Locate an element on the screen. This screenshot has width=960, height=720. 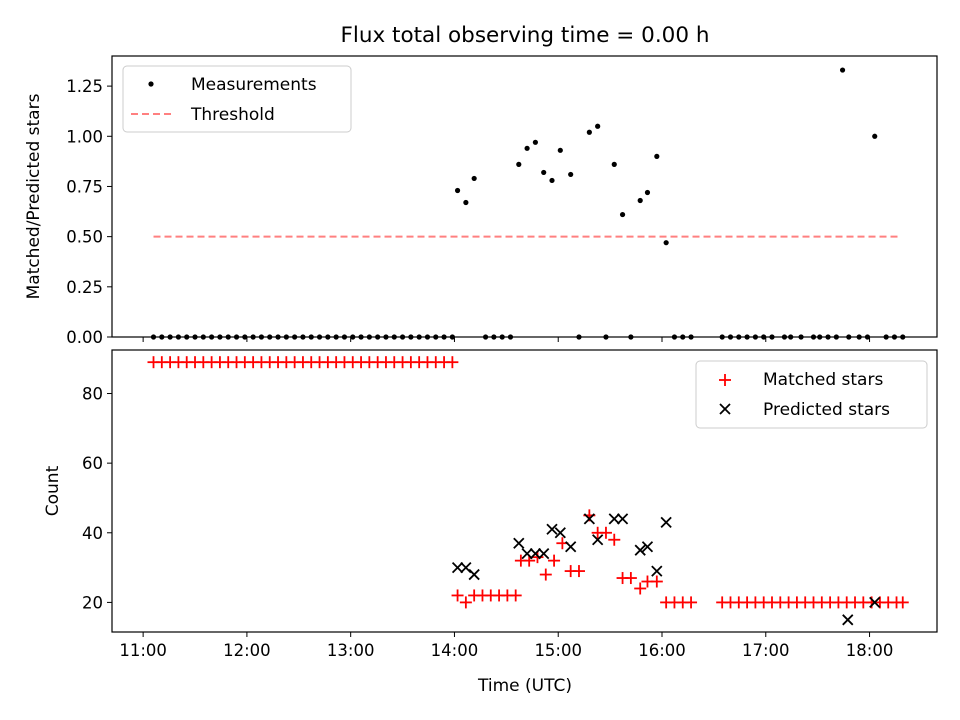
x-tick-label: 16:00 is located at coordinates (662, 650).